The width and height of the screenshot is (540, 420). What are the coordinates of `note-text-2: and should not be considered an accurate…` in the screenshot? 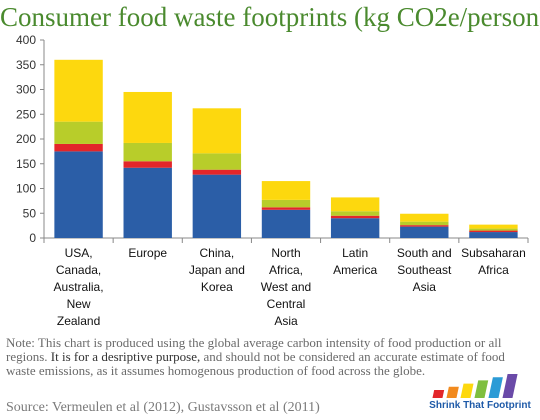 It's located at (255, 363).